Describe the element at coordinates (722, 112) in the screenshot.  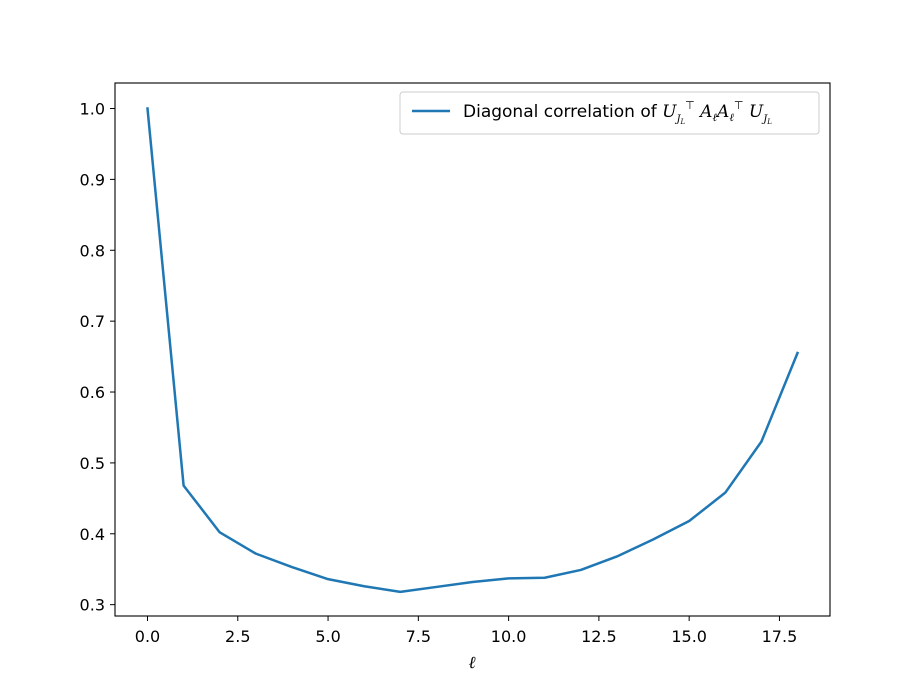
I see `legend-math-a2: A` at that location.